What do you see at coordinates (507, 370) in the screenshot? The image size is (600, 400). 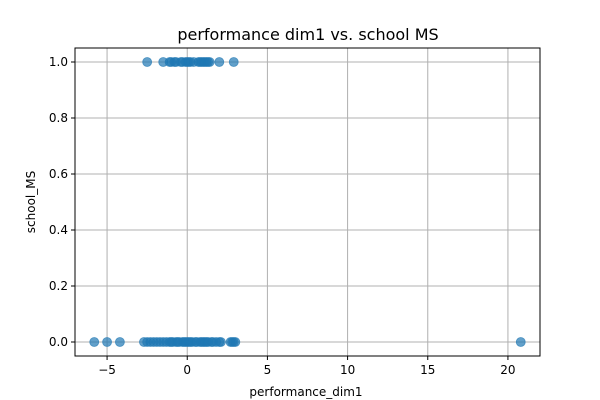 I see `x-tick-label: 20` at bounding box center [507, 370].